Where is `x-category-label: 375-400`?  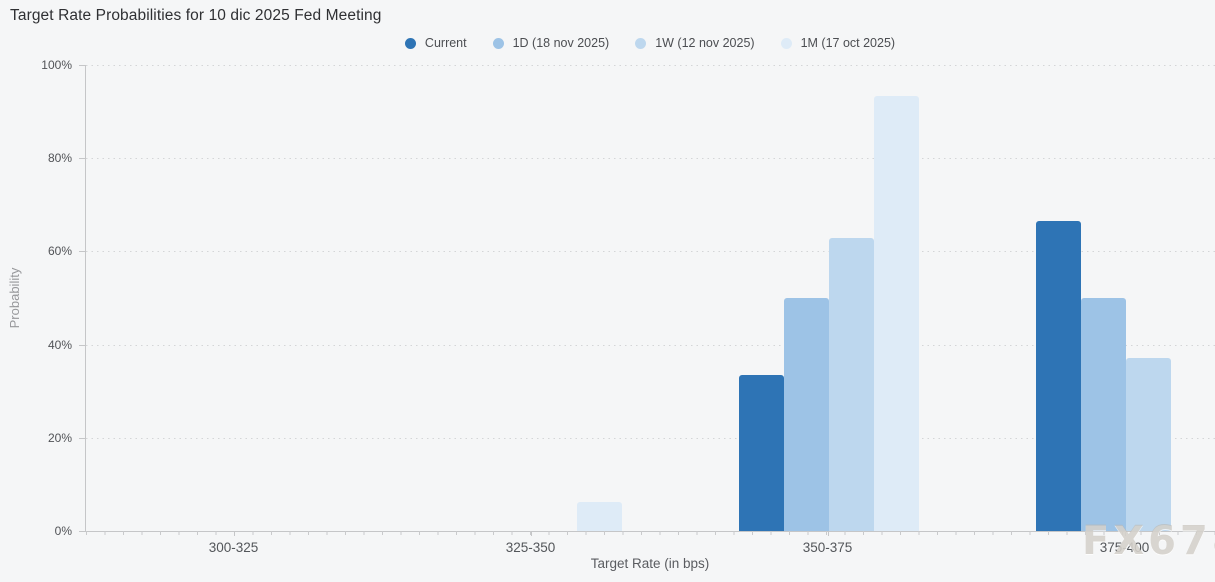 x-category-label: 375-400 is located at coordinates (1124, 547).